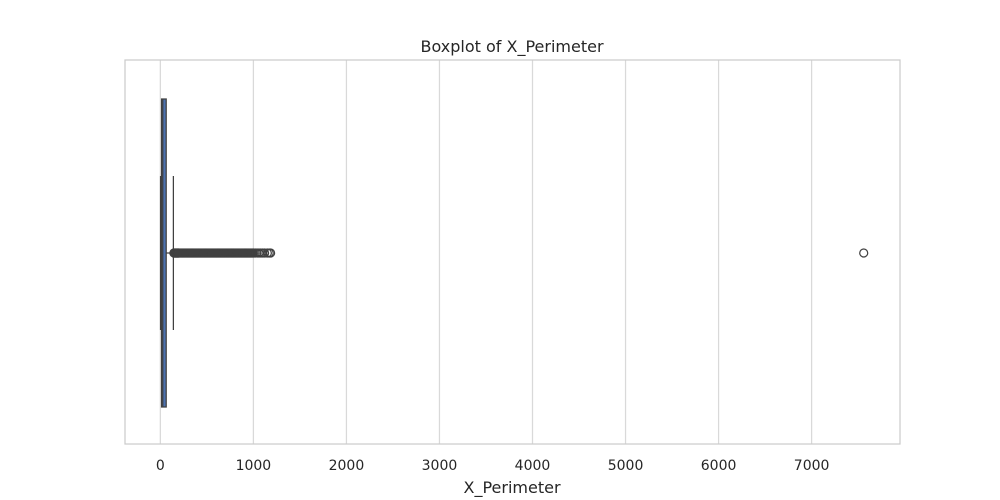 Image resolution: width=1000 pixels, height=500 pixels. What do you see at coordinates (347, 466) in the screenshot?
I see `x-tick-label: 2000` at bounding box center [347, 466].